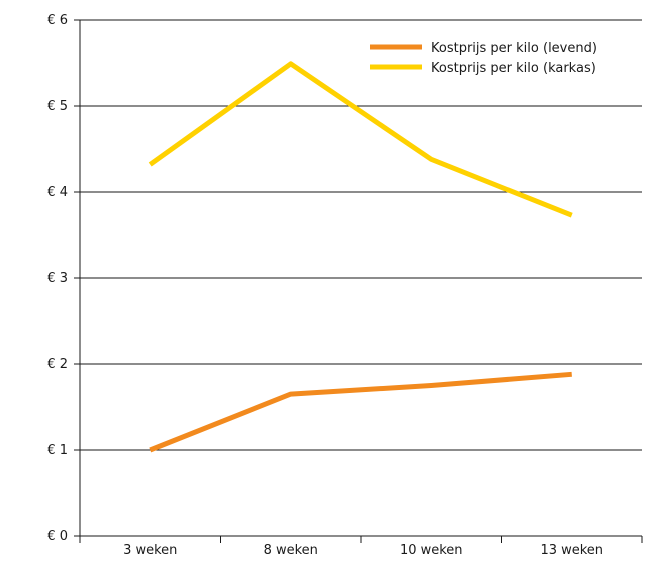  What do you see at coordinates (57, 106) in the screenshot?
I see `y-tick-label: € 5` at bounding box center [57, 106].